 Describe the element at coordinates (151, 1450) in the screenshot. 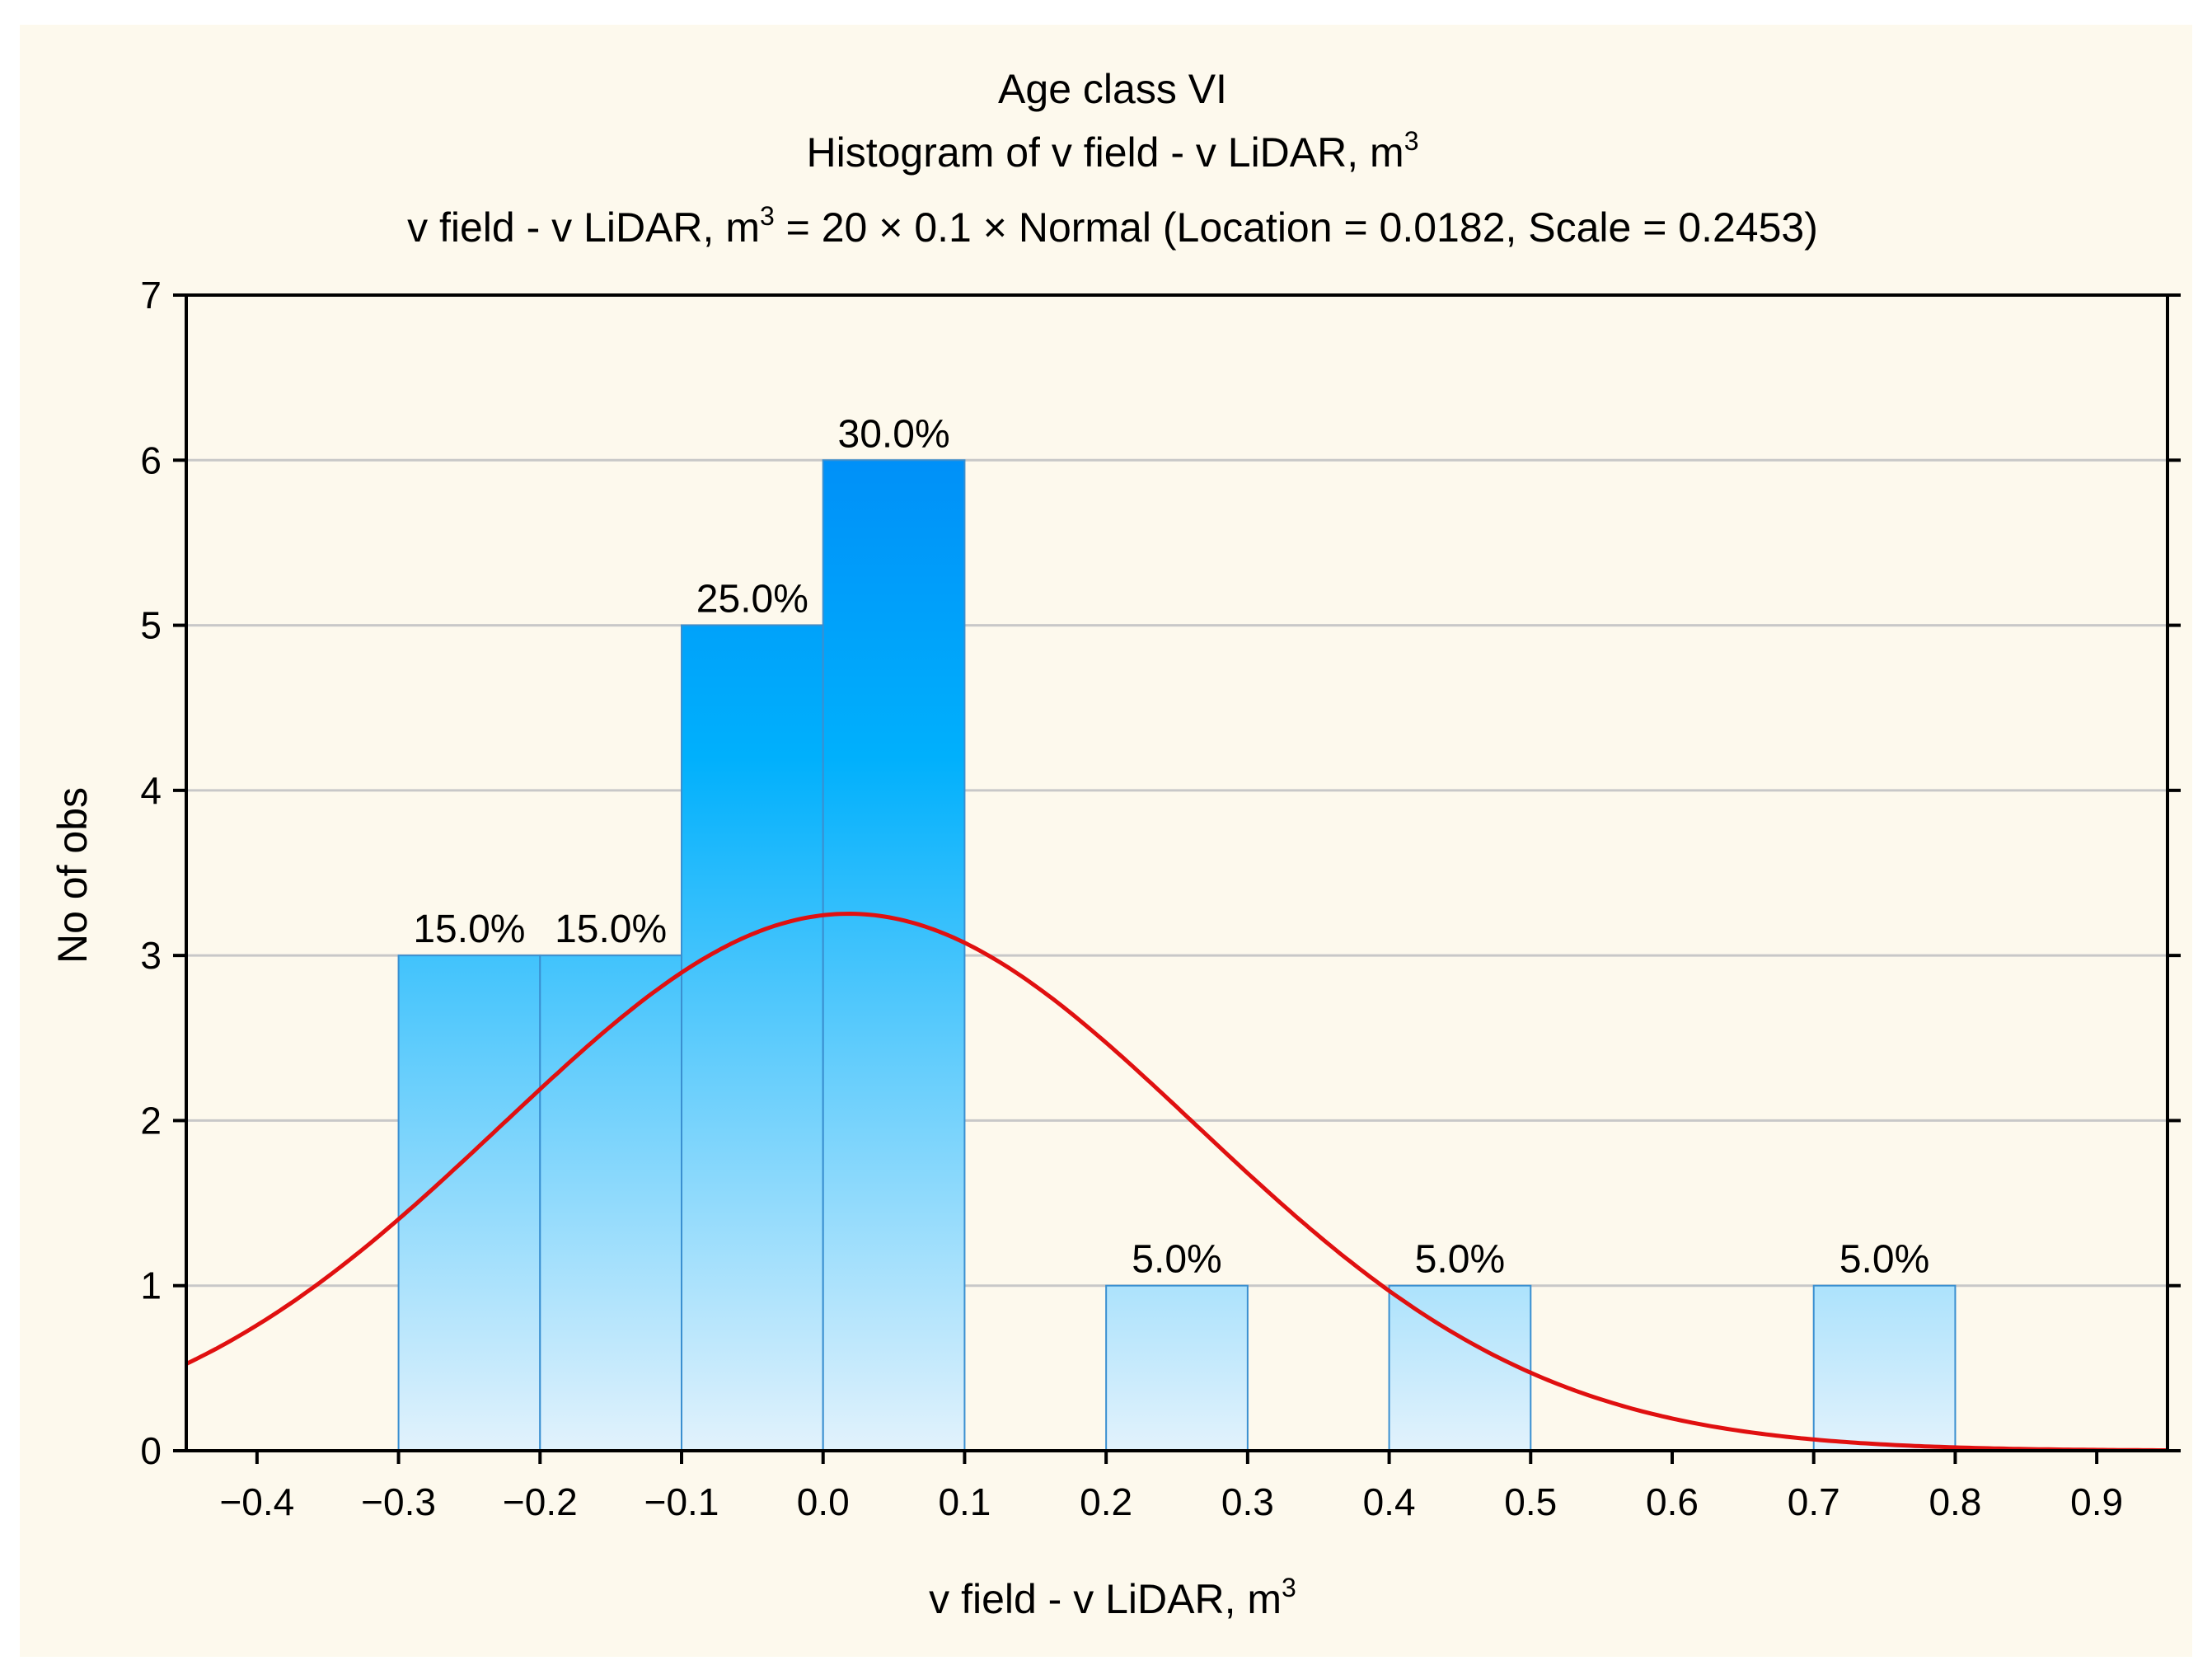

I see `y-tick-label: 0` at that location.